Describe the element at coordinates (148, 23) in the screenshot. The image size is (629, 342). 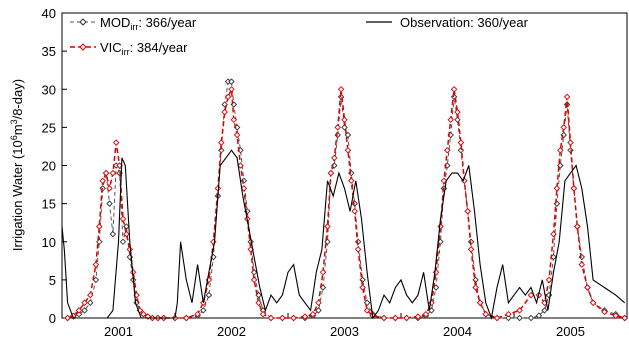
I see `legend-label-mod: MODirr: 366/year` at that location.